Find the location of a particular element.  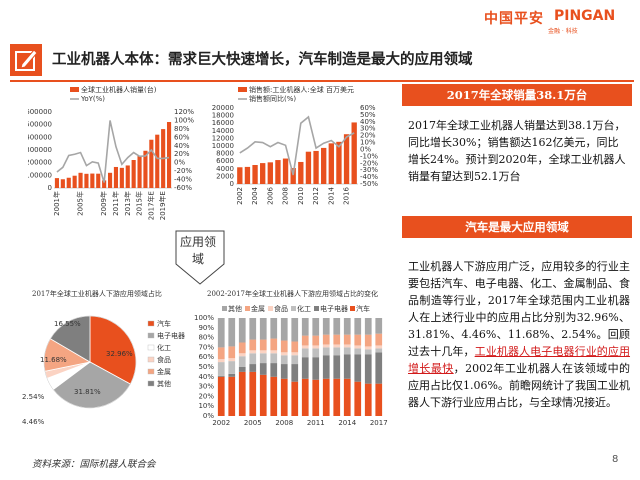

x-tick-label: 2014 is located at coordinates (331, 195).